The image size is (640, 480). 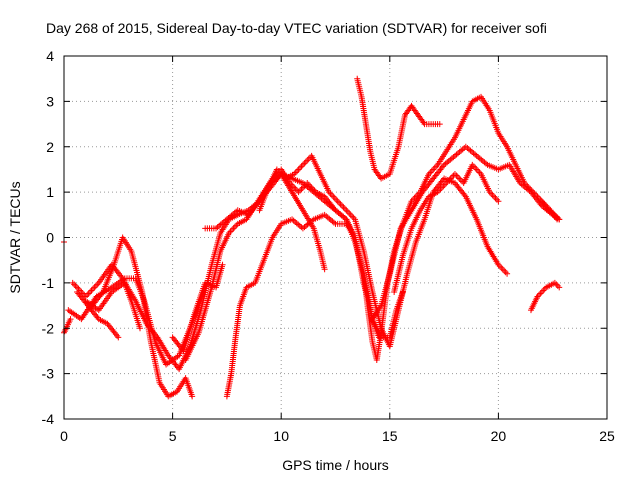 What do you see at coordinates (48, 374) in the screenshot?
I see `y-tick-label: -3` at bounding box center [48, 374].